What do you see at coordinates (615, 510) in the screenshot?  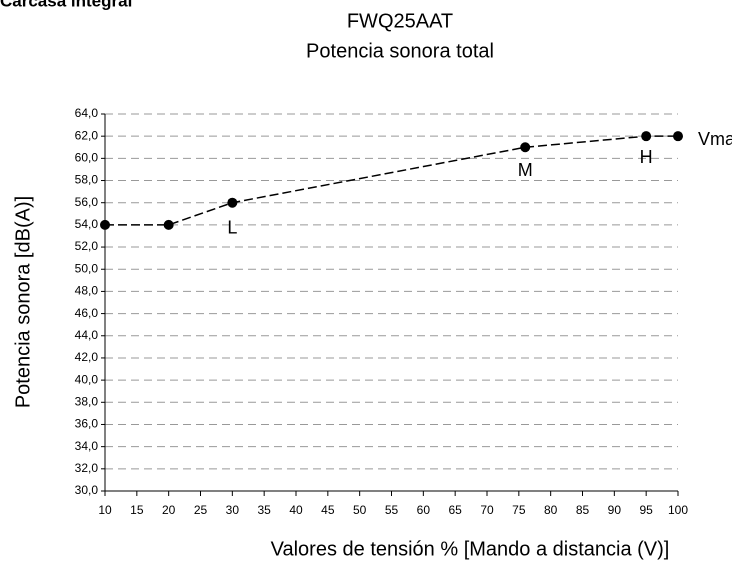 I see `x-tick-label: 90` at bounding box center [615, 510].